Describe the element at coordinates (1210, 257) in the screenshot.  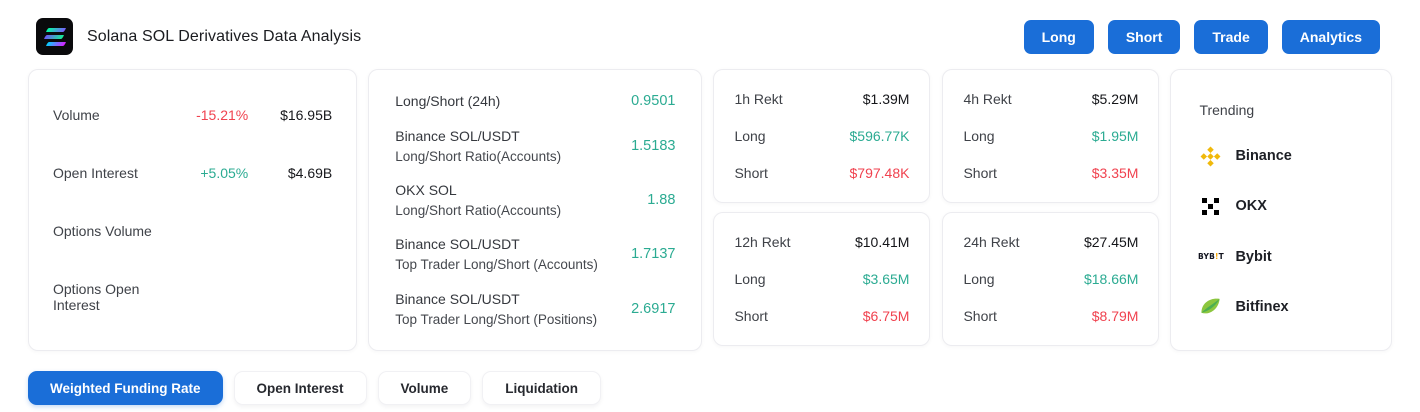
I see `bybit-icon: BYB!T` at that location.